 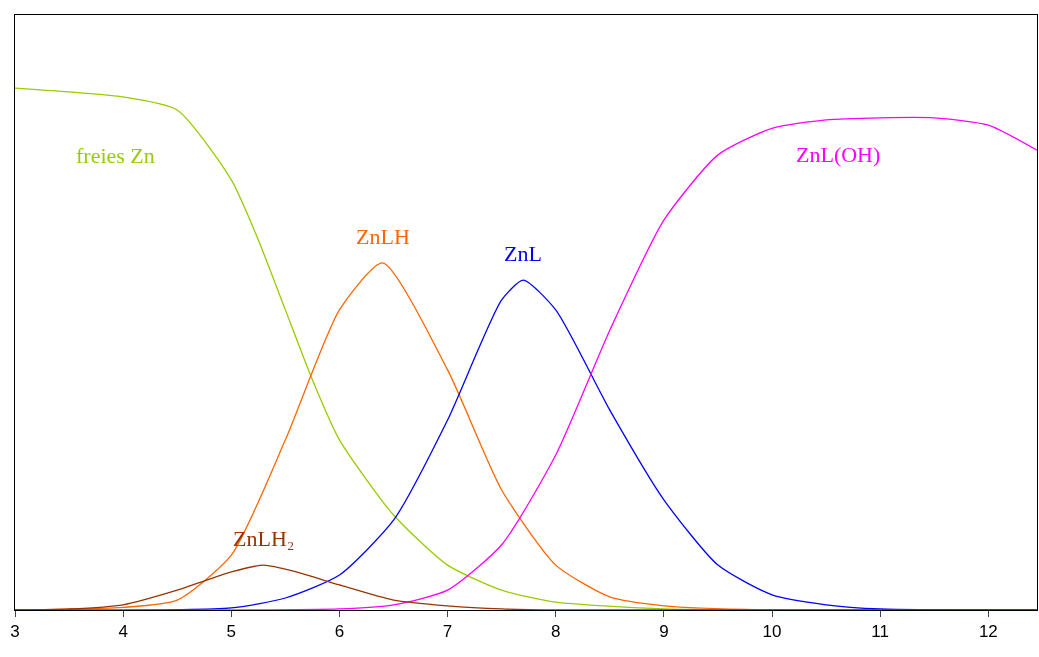 I want to click on x-tick-label: 4, so click(x=123, y=632).